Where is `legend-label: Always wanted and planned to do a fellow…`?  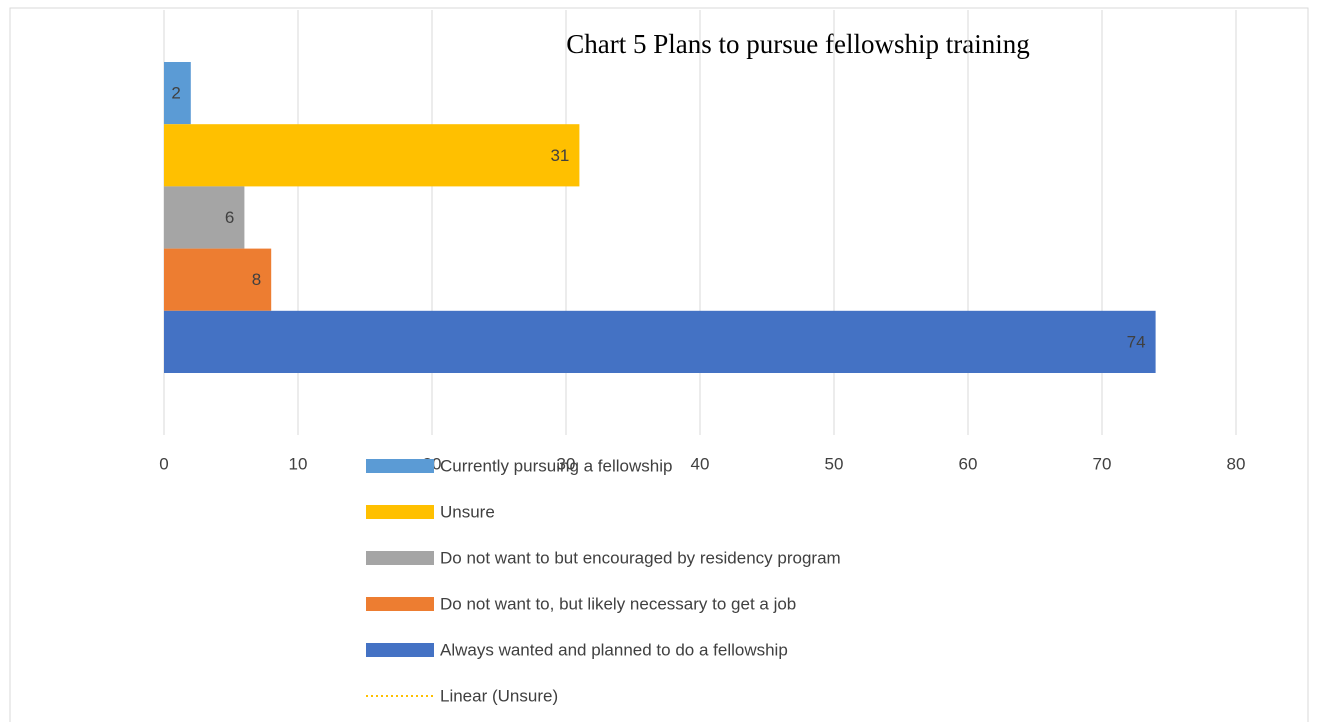
legend-label: Always wanted and planned to do a fellow… is located at coordinates (614, 649).